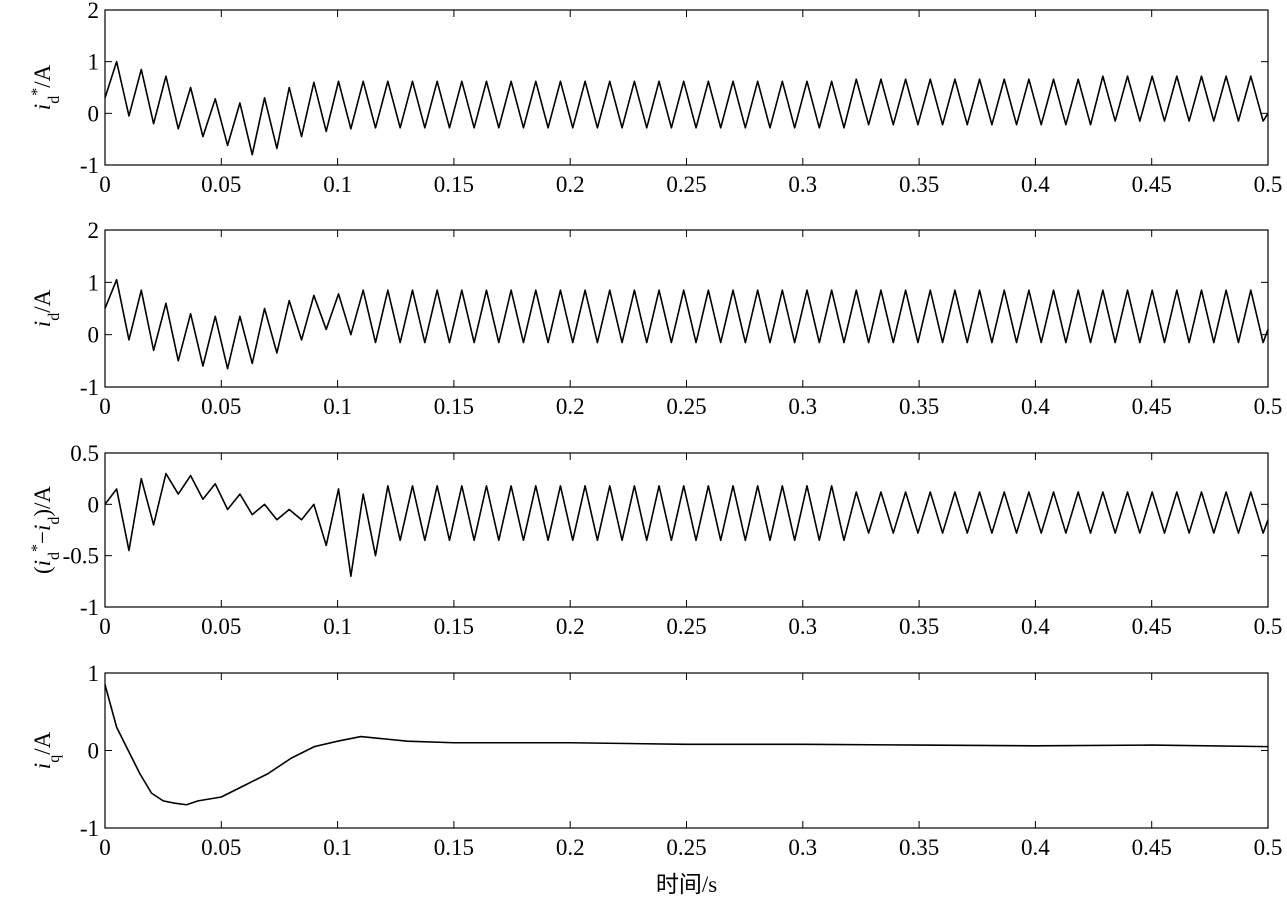 Image resolution: width=1287 pixels, height=900 pixels. I want to click on y-axis-label-part: (, so click(42, 570).